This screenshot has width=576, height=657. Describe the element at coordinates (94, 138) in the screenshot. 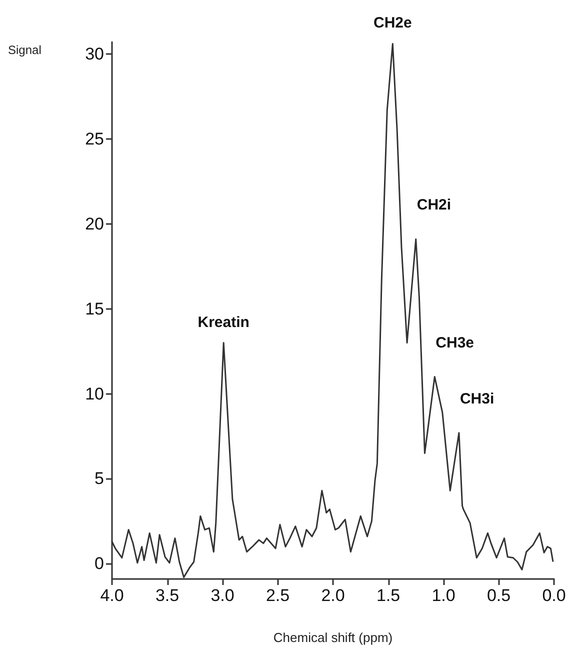

I see `y-tick-label: 25` at that location.